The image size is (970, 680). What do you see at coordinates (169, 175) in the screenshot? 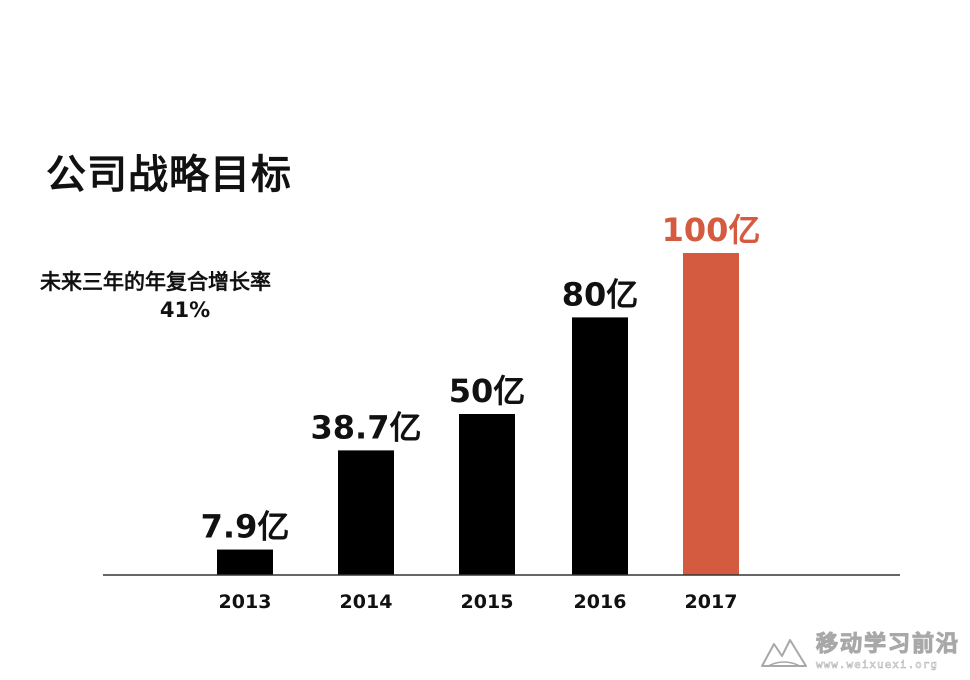
I see `page-title: 公司战略目标` at bounding box center [169, 175].